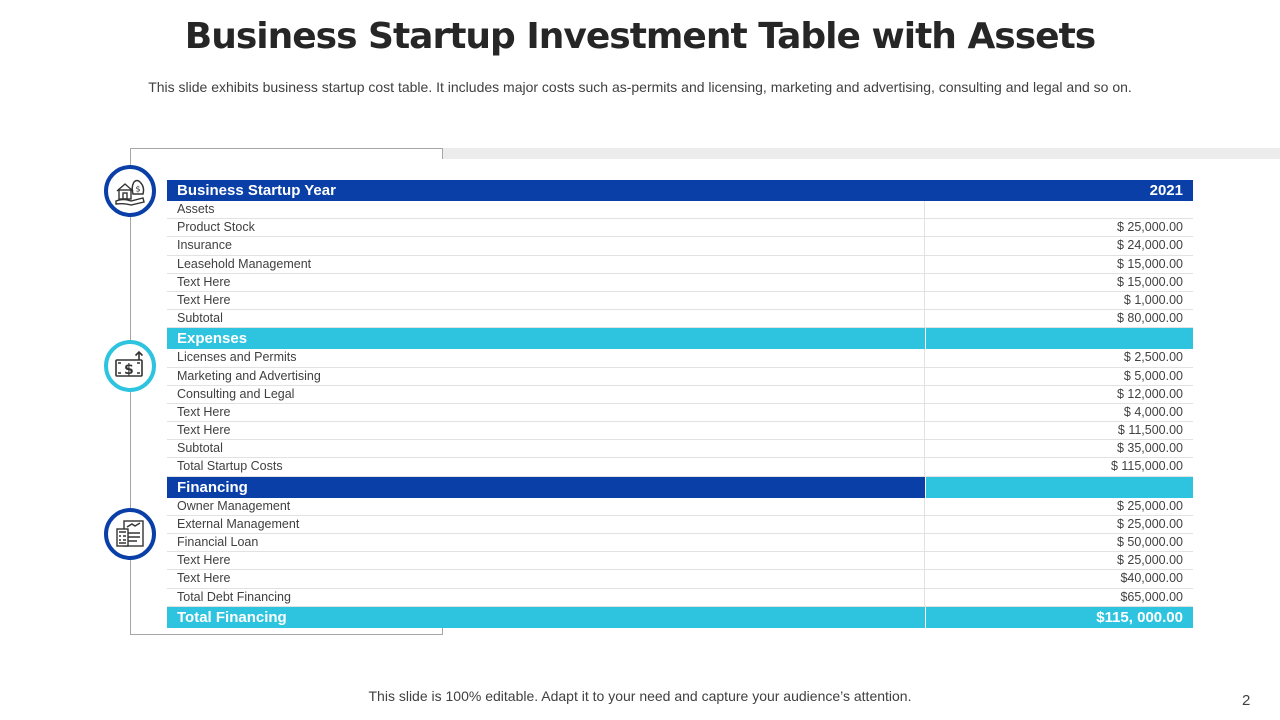  I want to click on table-row: Subtotal $ 35,000.00, so click(680, 449).